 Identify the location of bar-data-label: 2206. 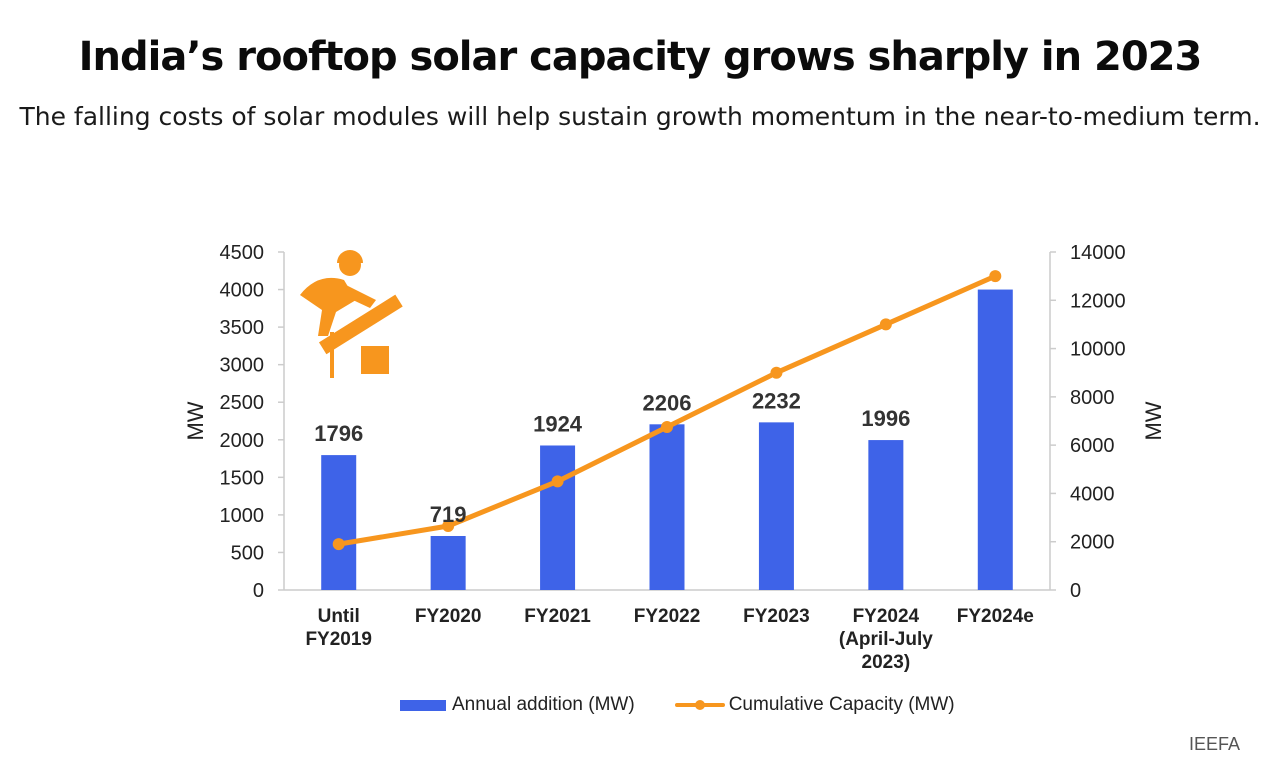
(667, 402).